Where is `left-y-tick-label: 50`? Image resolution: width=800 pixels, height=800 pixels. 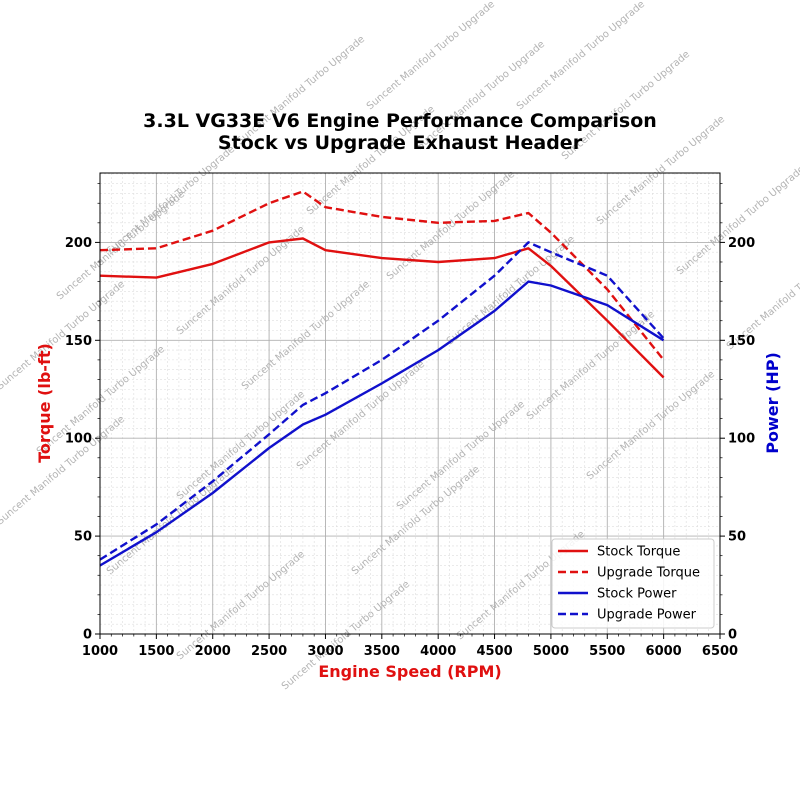 left-y-tick-label: 50 is located at coordinates (83, 537).